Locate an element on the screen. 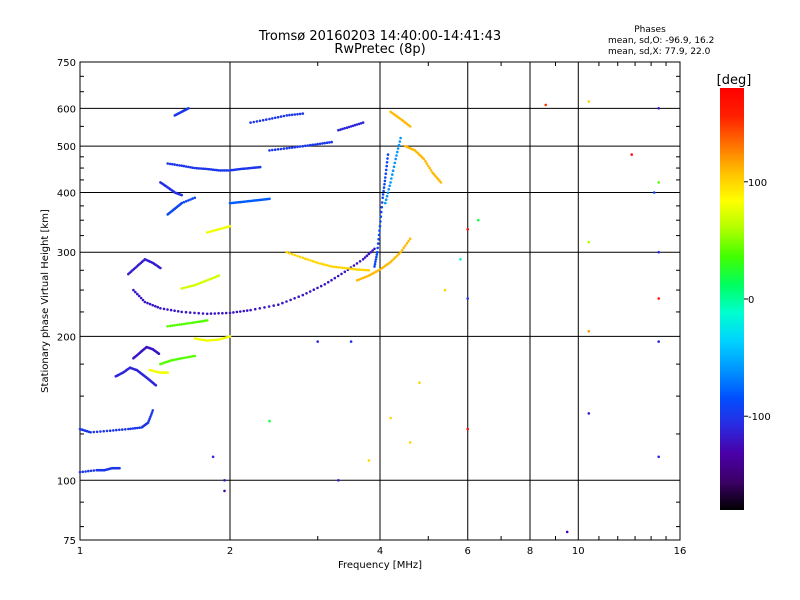 This screenshot has width=800, height=600. phase-stats-title: Phases is located at coordinates (650, 30).